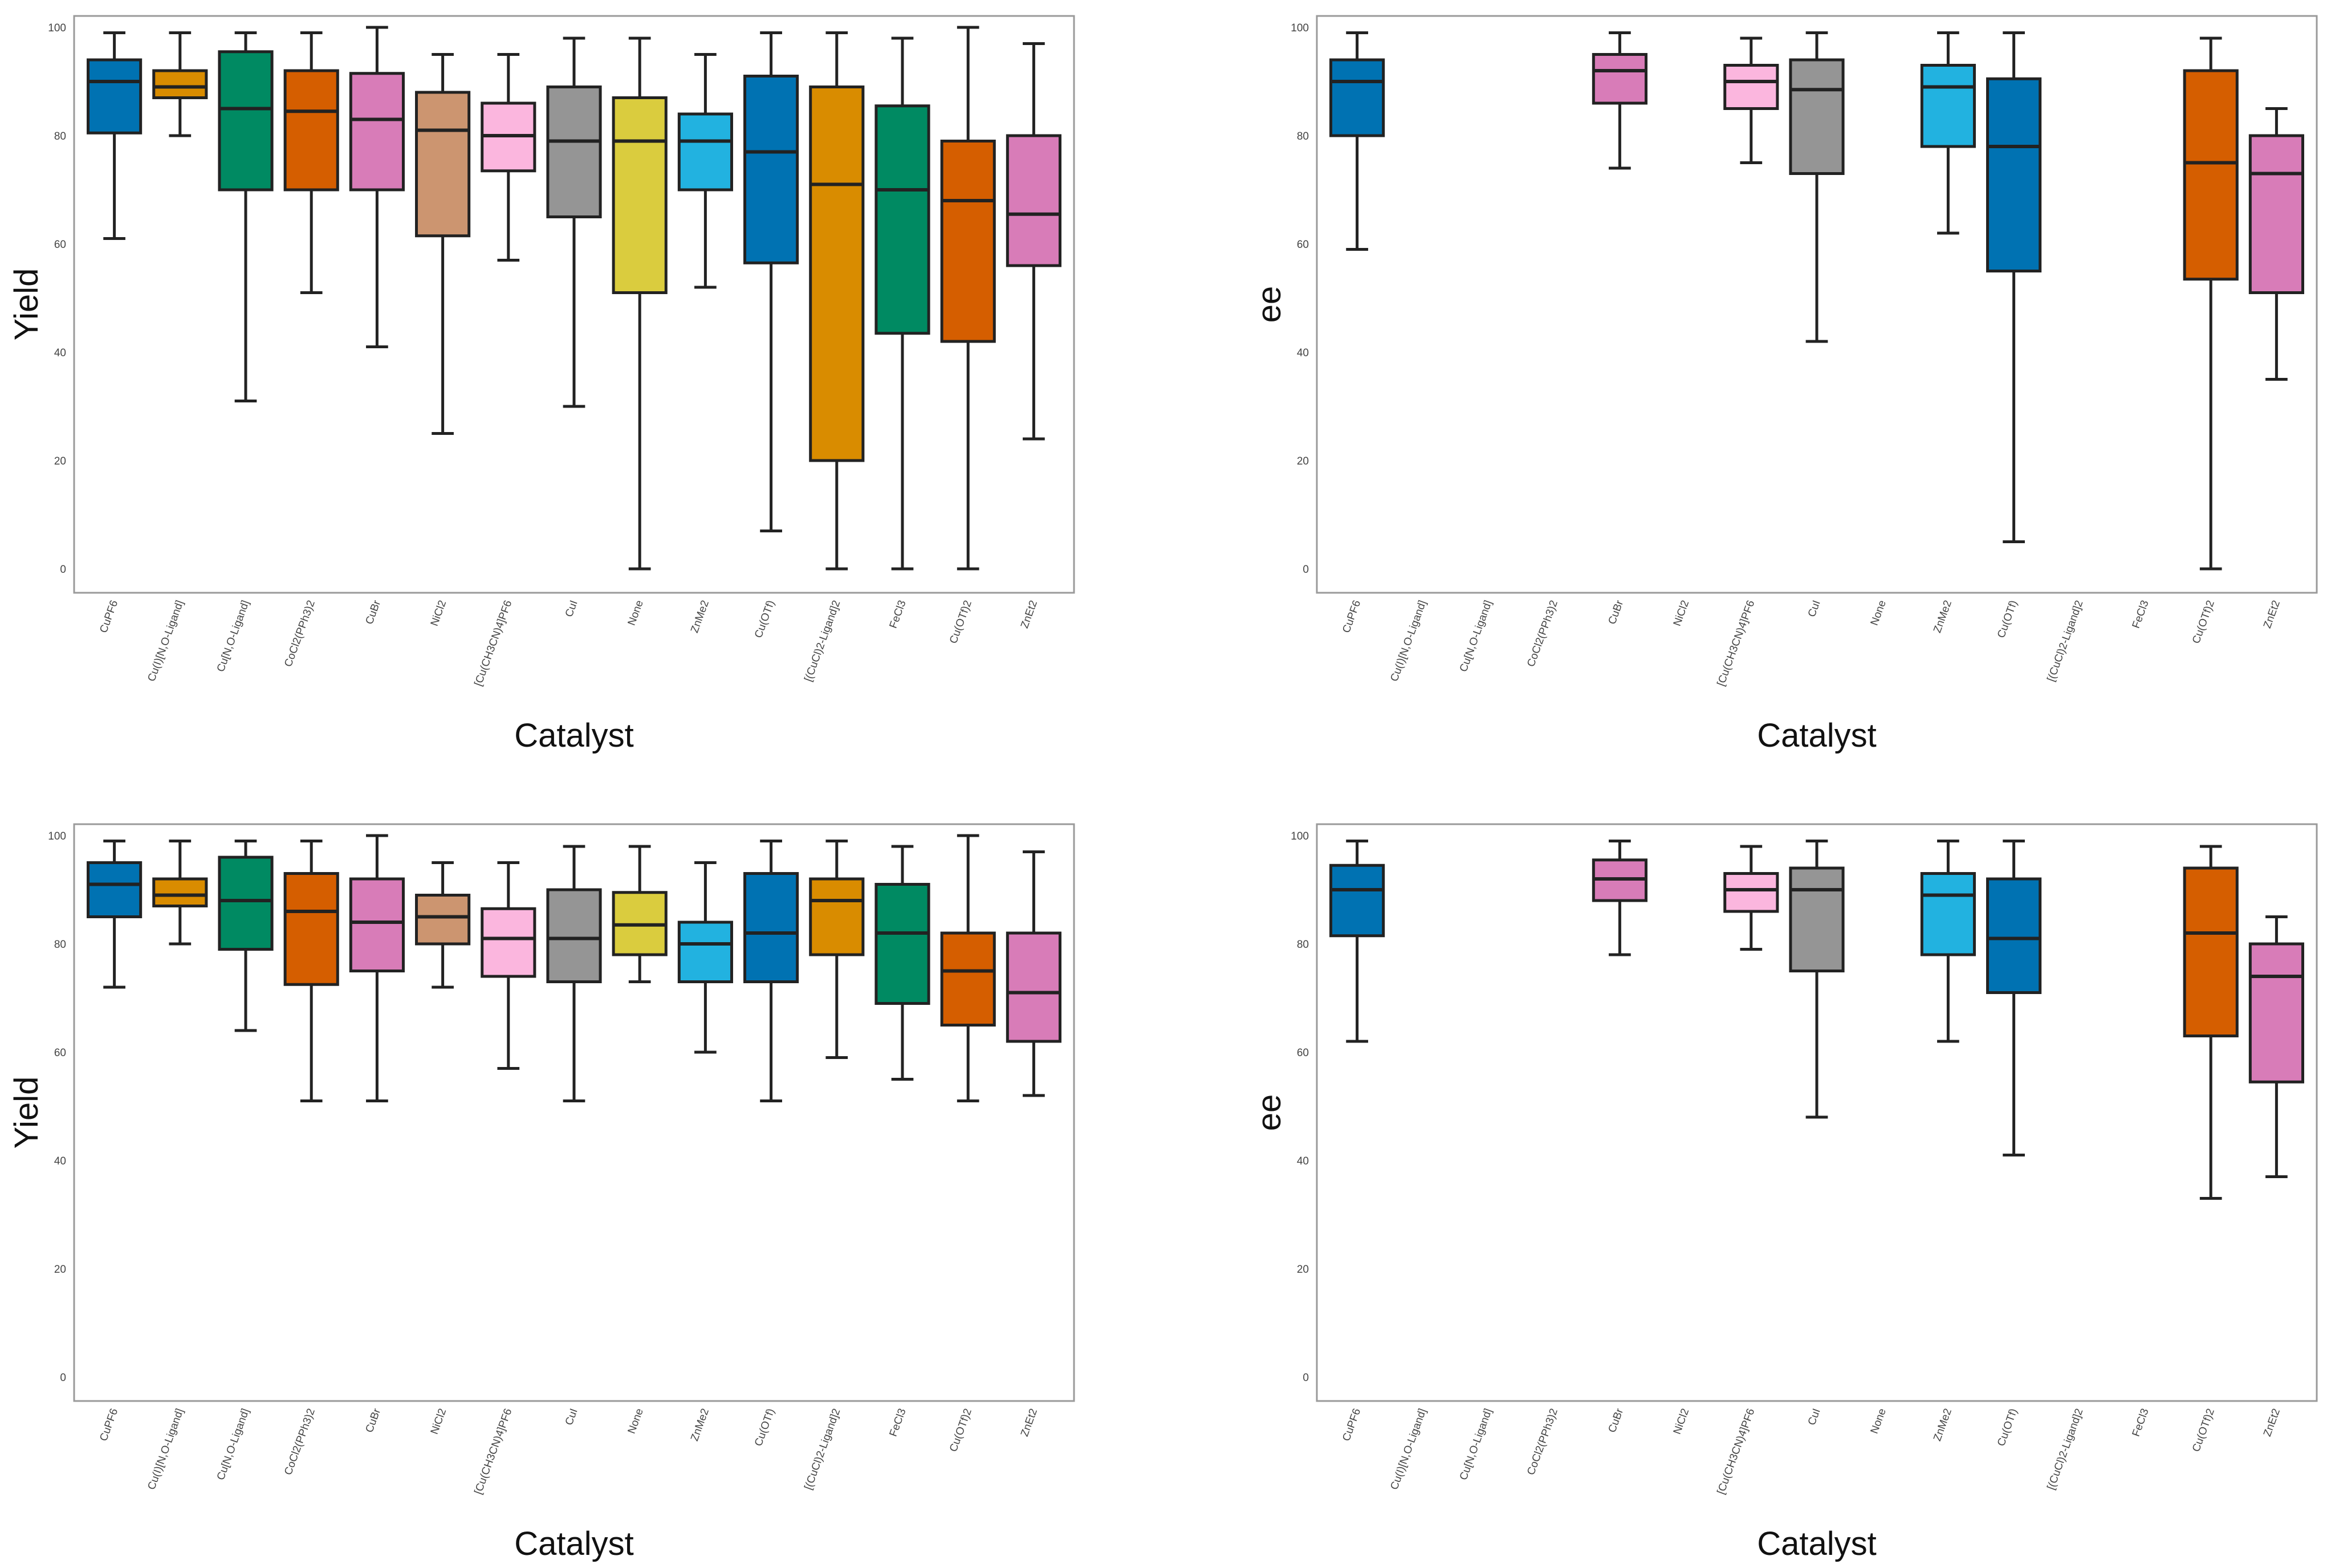  I want to click on box-none, so click(640, 914).